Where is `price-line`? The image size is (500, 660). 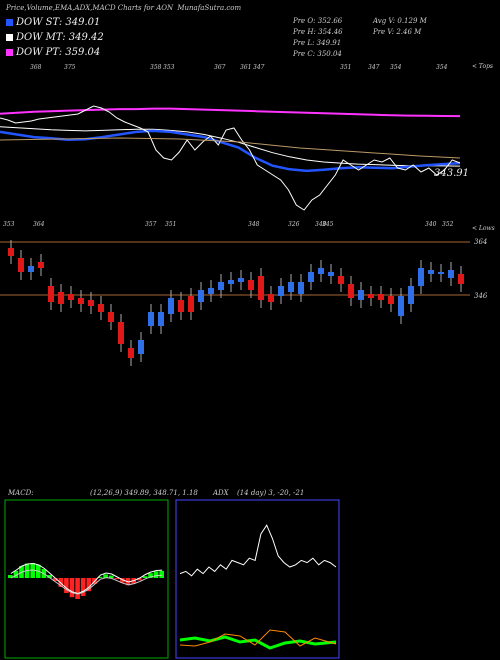
price-line is located at coordinates (230, 158).